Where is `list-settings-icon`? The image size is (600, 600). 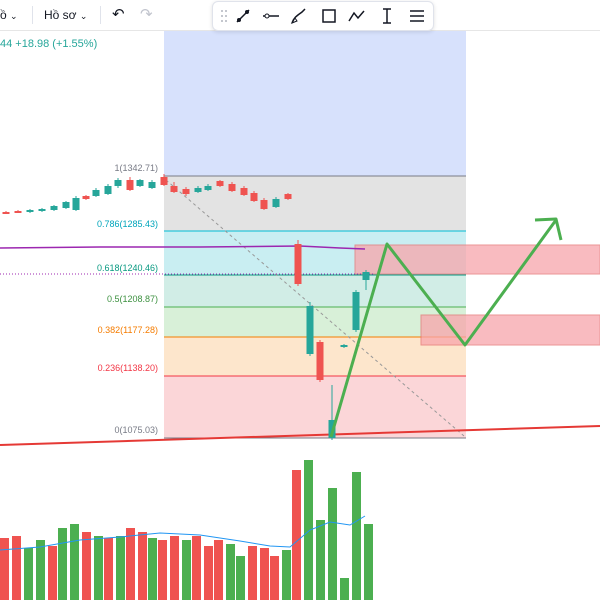 list-settings-icon is located at coordinates (417, 16).